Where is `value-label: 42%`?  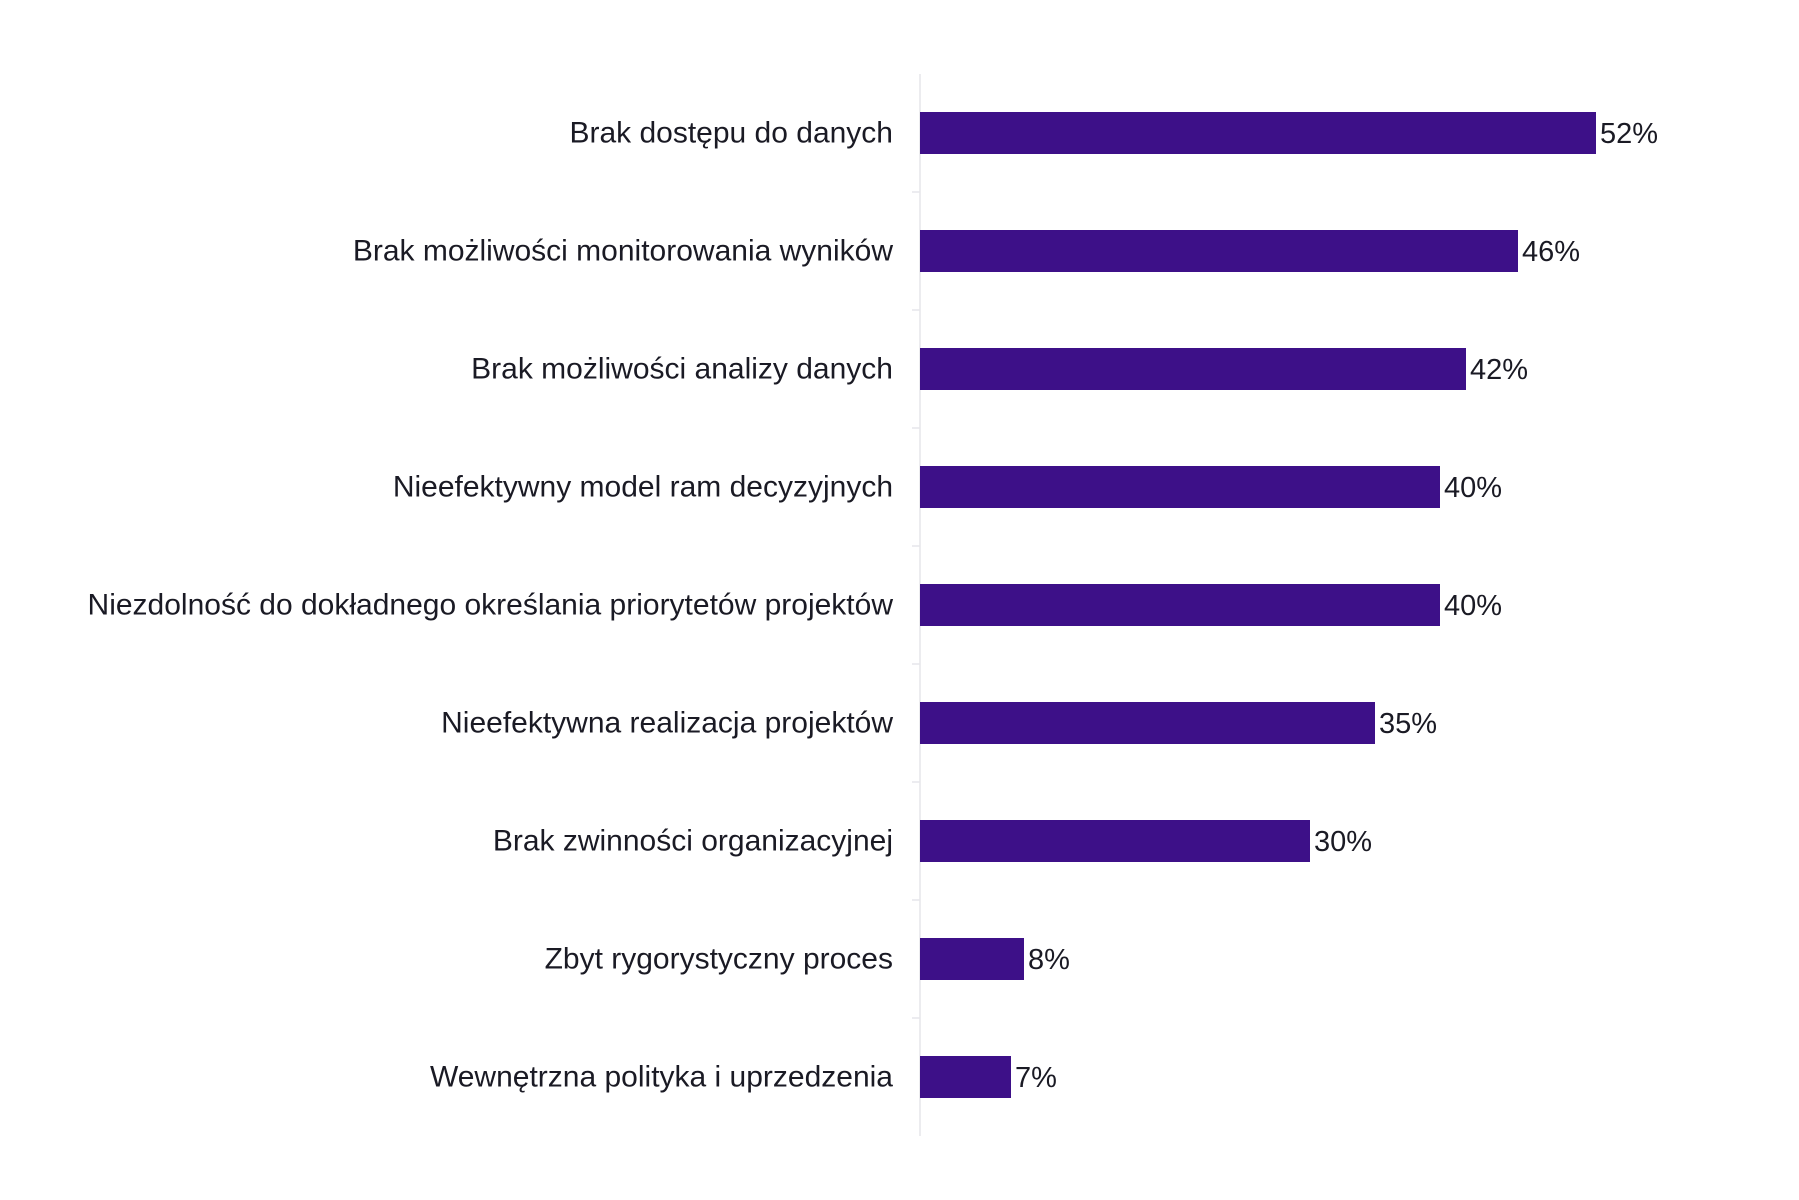
value-label: 42% is located at coordinates (1499, 370).